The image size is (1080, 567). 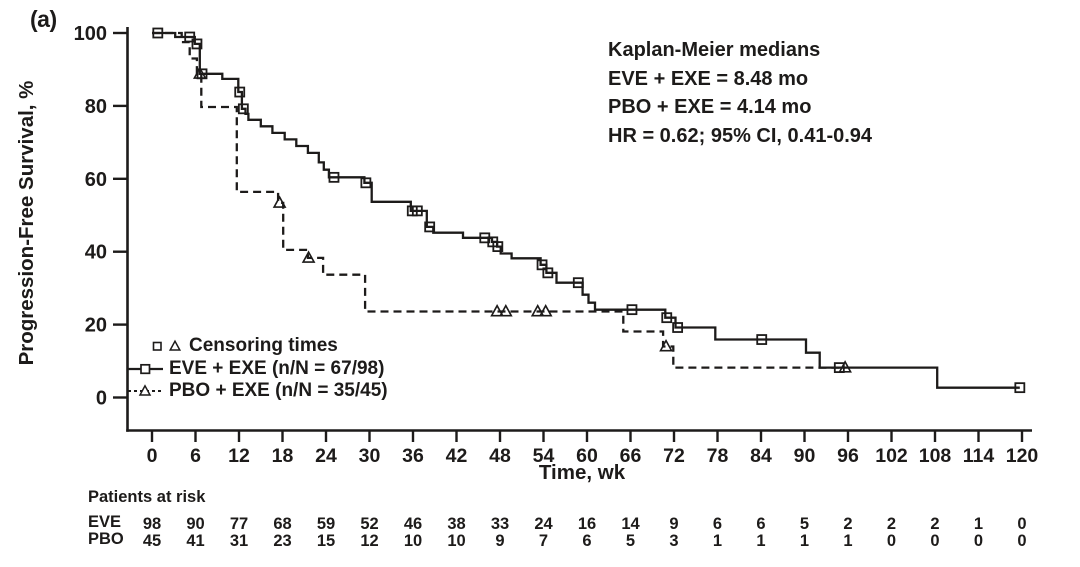 I want to click on y-tick-label: 20, so click(x=96, y=326).